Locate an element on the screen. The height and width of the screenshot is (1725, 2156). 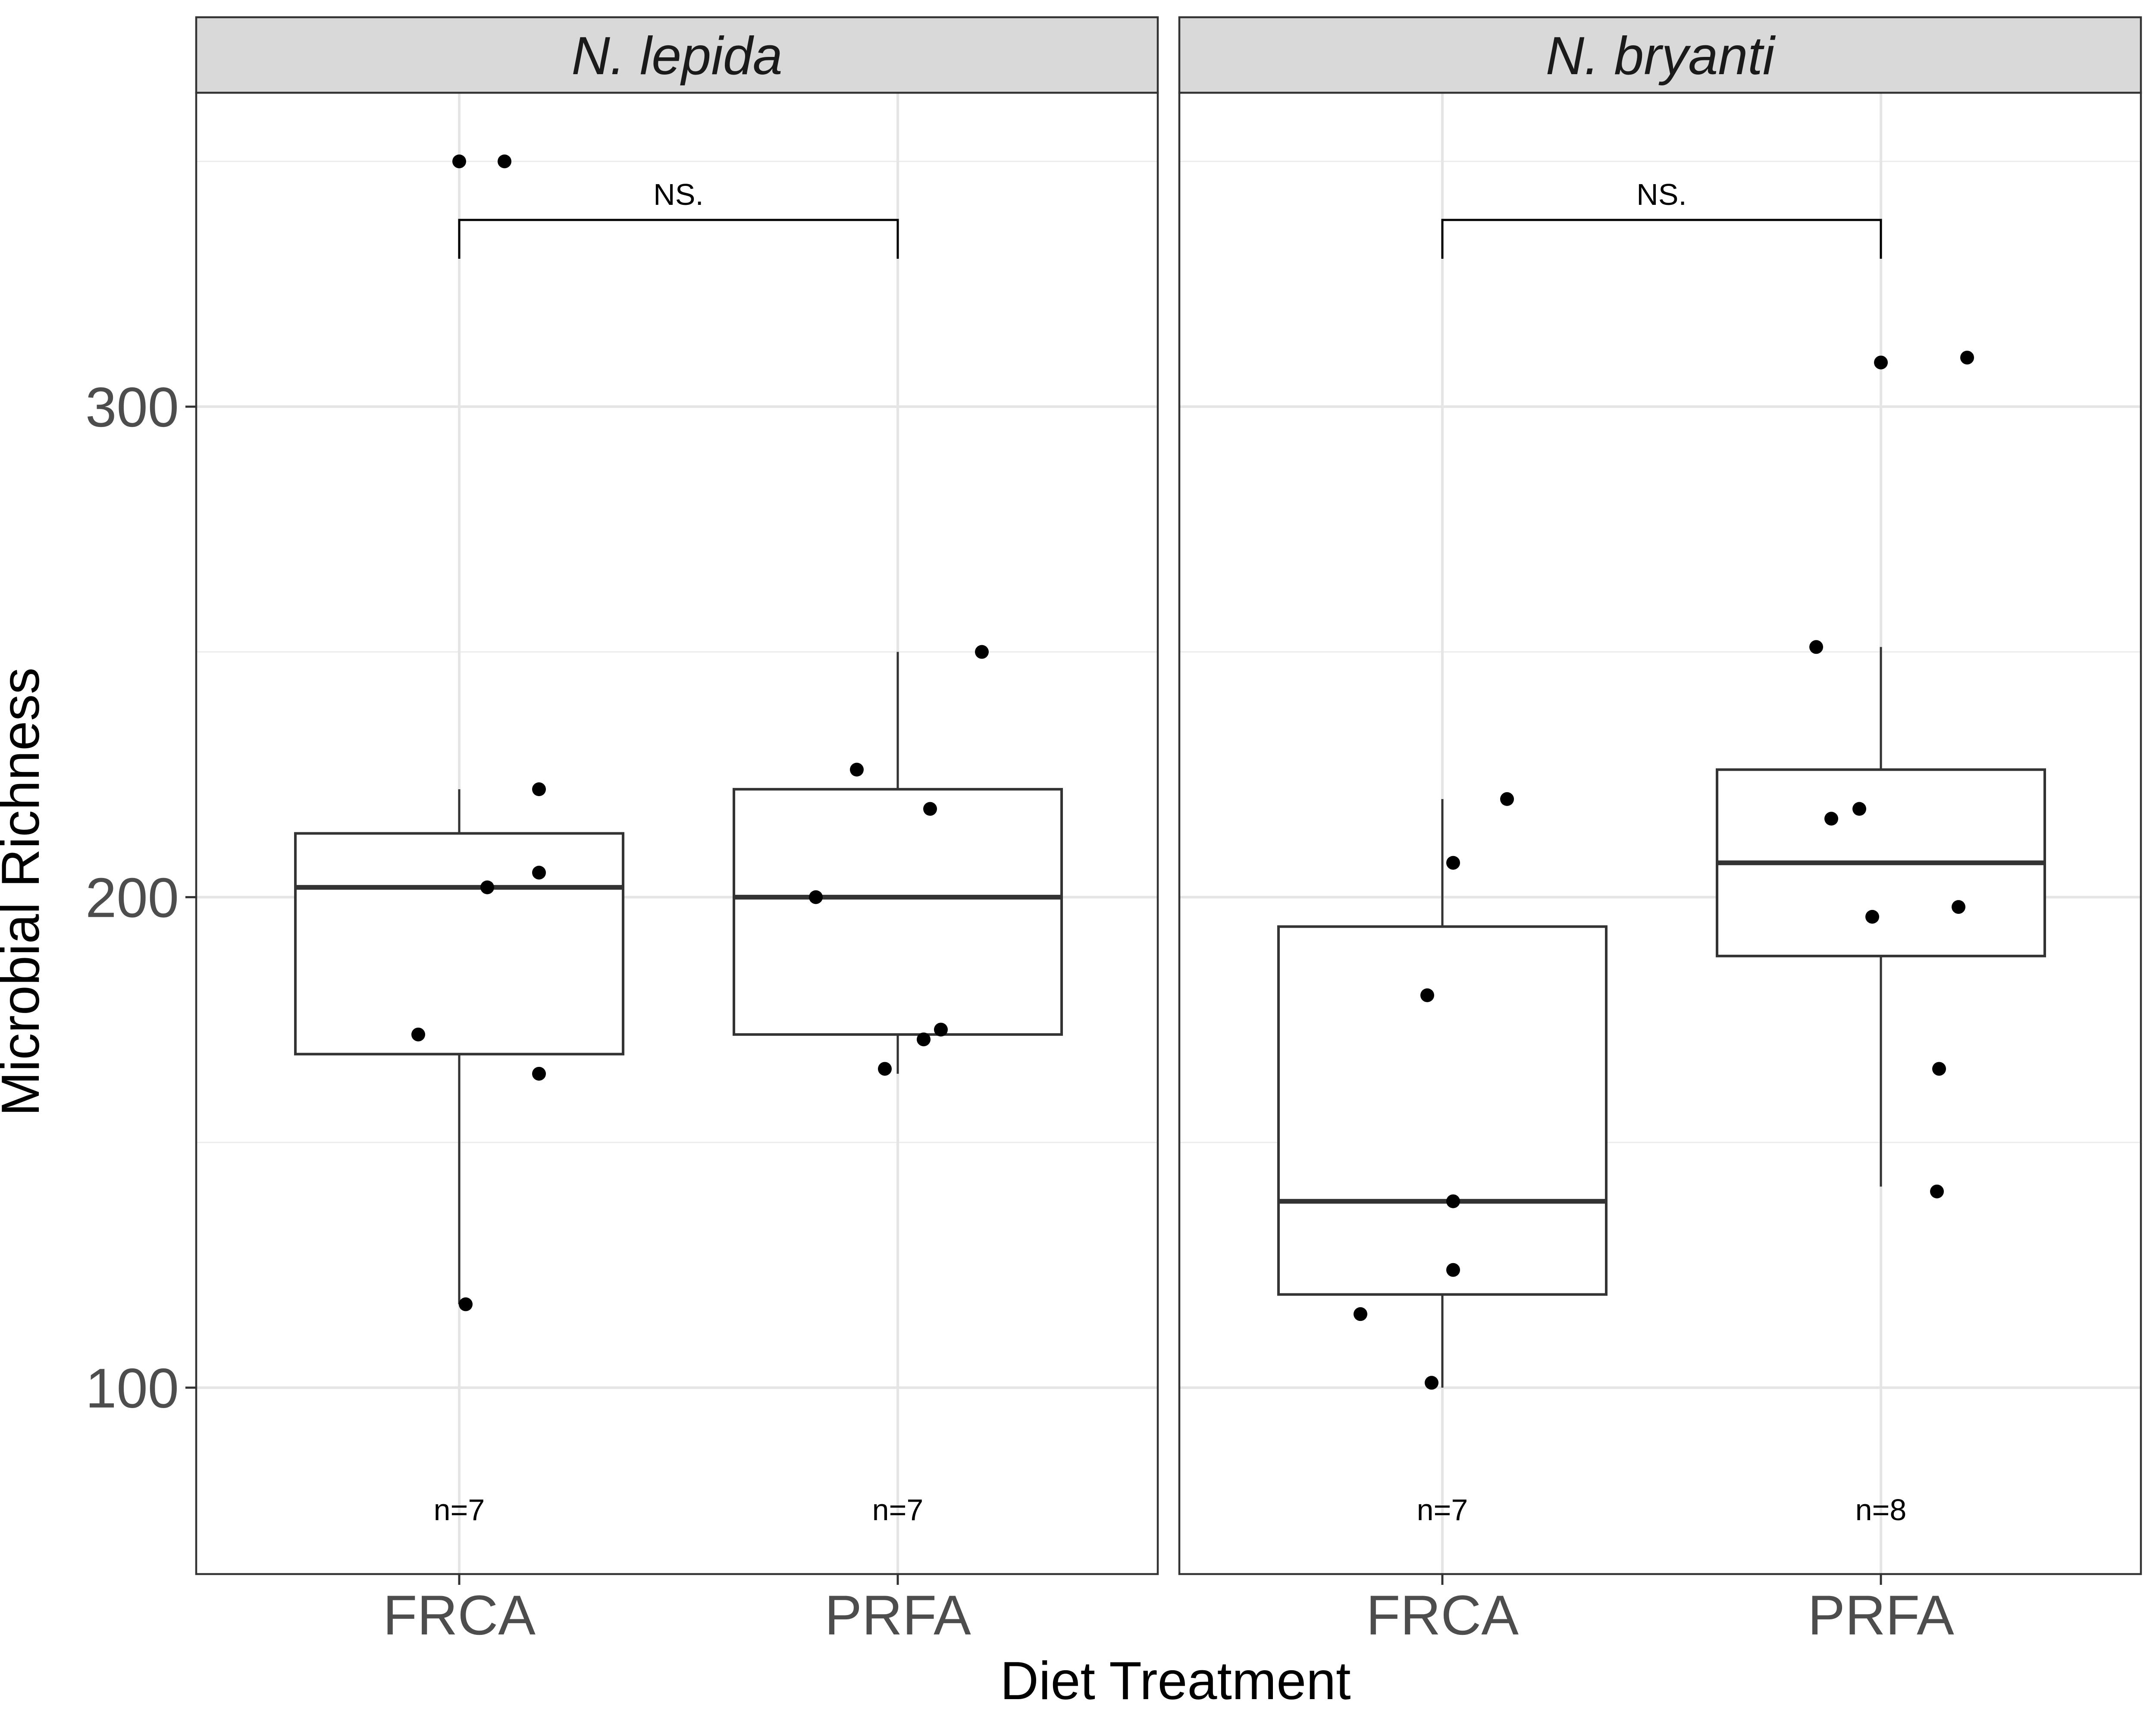
y-axis-title: Microbial Richness is located at coordinates (25, 893).